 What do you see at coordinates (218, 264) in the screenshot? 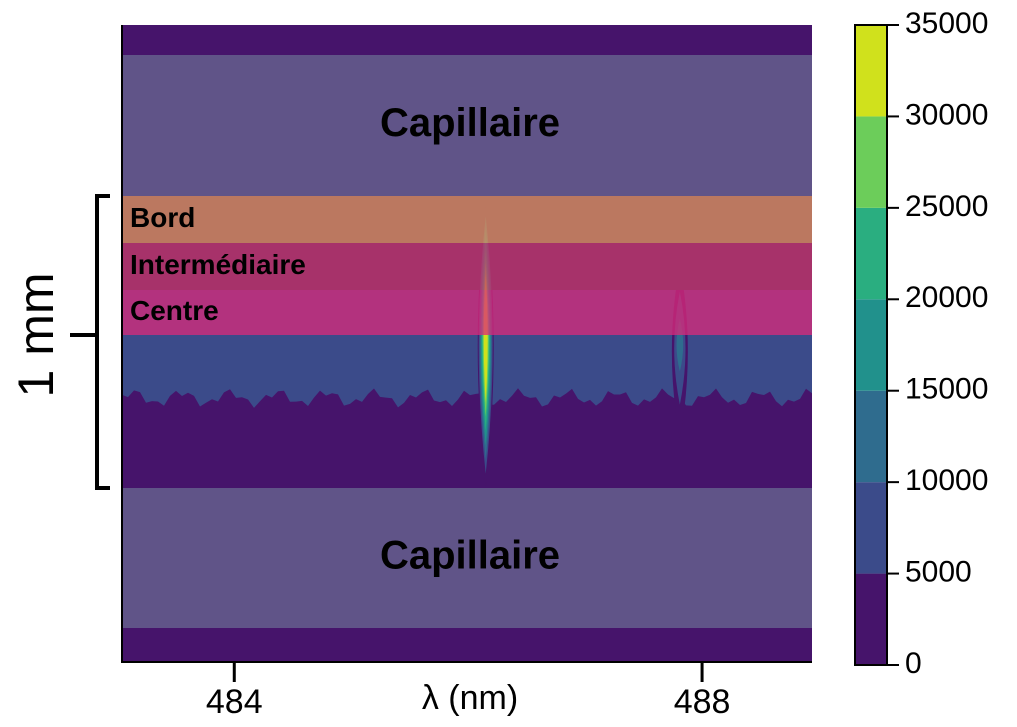
I see `region-label: Intermédiaire` at bounding box center [218, 264].